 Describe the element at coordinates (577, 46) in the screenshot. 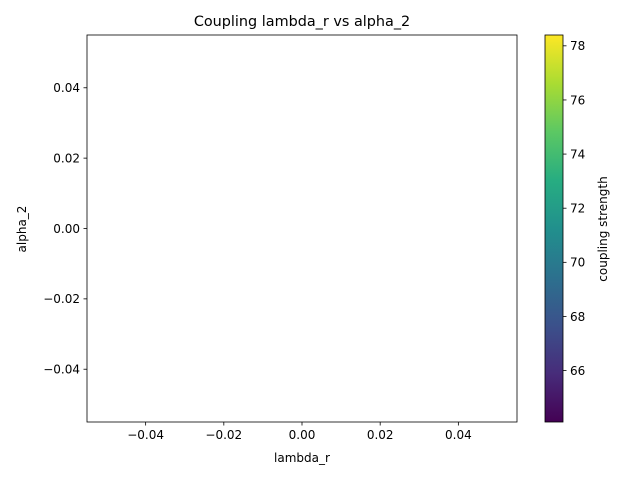

I see `colorbar-tick-label: 78` at that location.